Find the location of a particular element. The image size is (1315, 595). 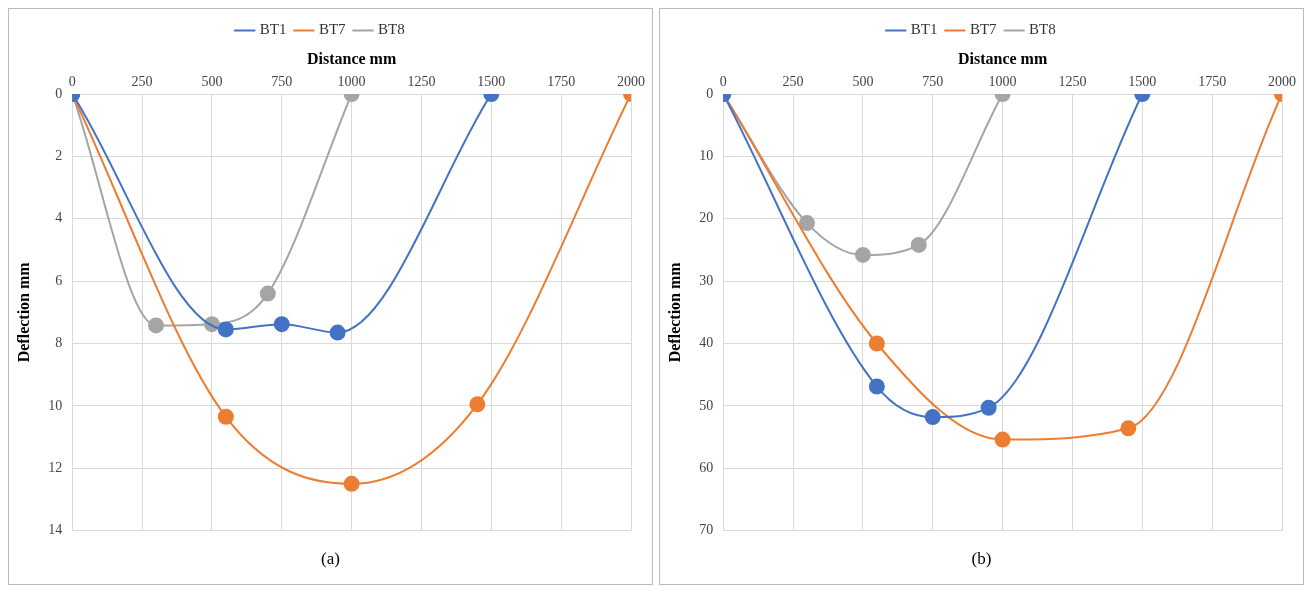

y-tick-label: 20 is located at coordinates (705, 218).